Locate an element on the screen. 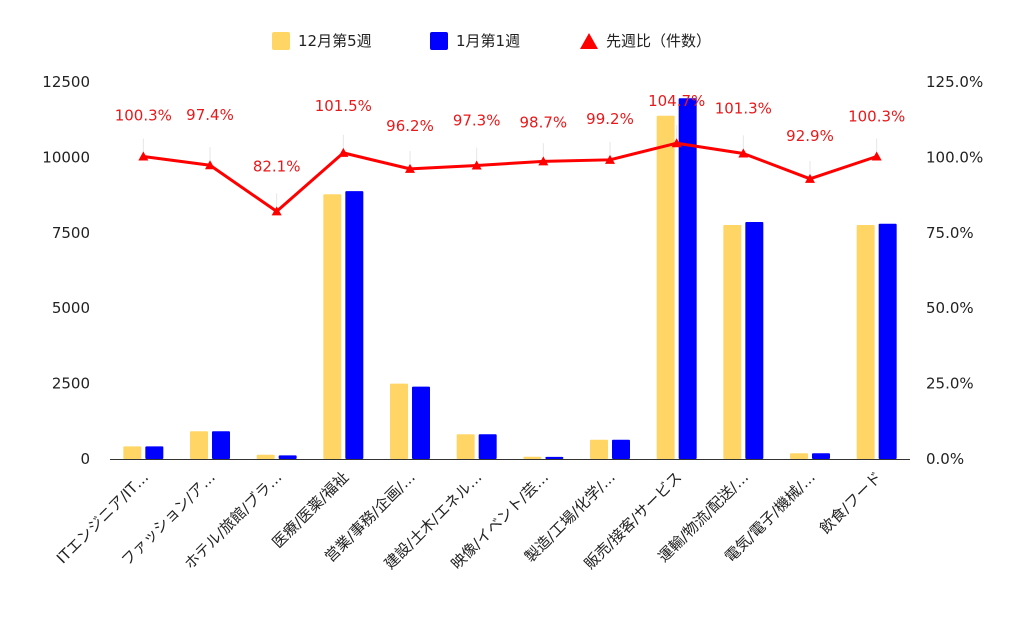 The image size is (1024, 633). y-left-tick-label: 5000 is located at coordinates (71, 308).